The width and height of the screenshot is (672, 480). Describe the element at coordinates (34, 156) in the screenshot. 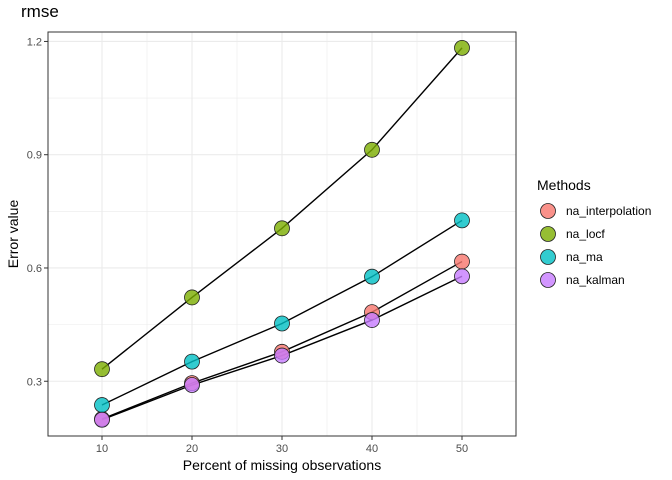

I see `y-tick-label: 0.9` at that location.